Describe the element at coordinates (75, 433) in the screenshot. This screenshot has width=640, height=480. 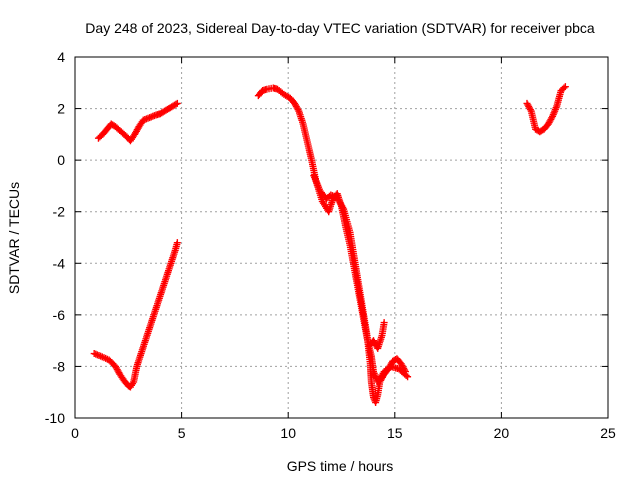
I see `x-tick-label: 0` at that location.